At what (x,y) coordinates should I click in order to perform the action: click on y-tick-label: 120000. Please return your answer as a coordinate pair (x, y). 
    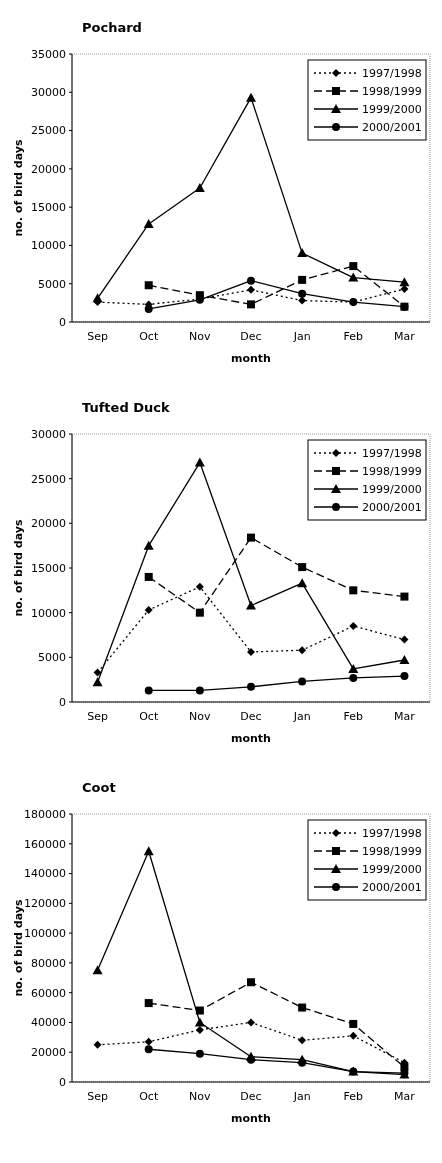
    Looking at the image, I should click on (45, 904).